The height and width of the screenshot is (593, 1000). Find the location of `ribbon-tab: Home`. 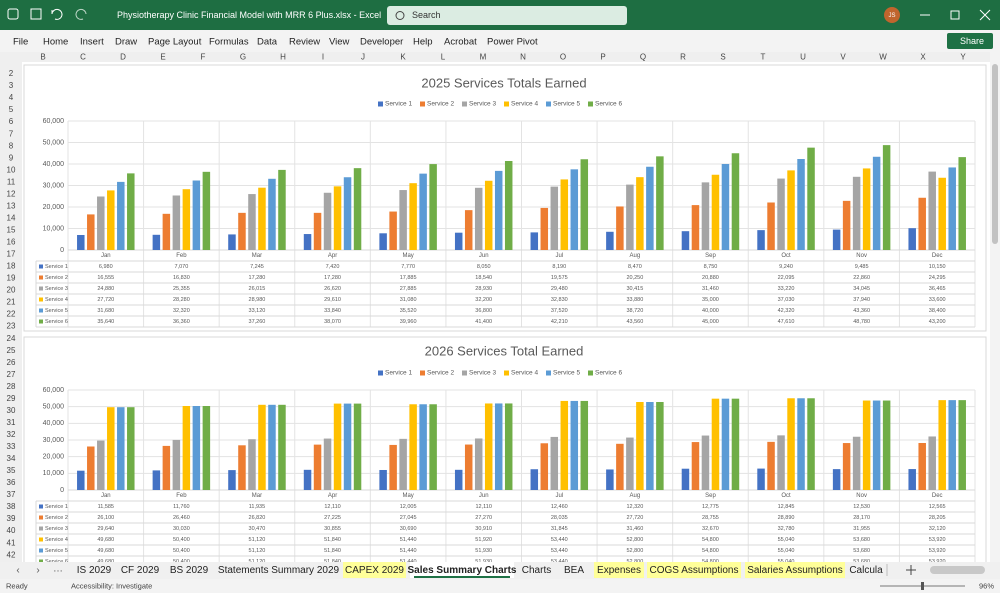

ribbon-tab: Home is located at coordinates (55, 42).